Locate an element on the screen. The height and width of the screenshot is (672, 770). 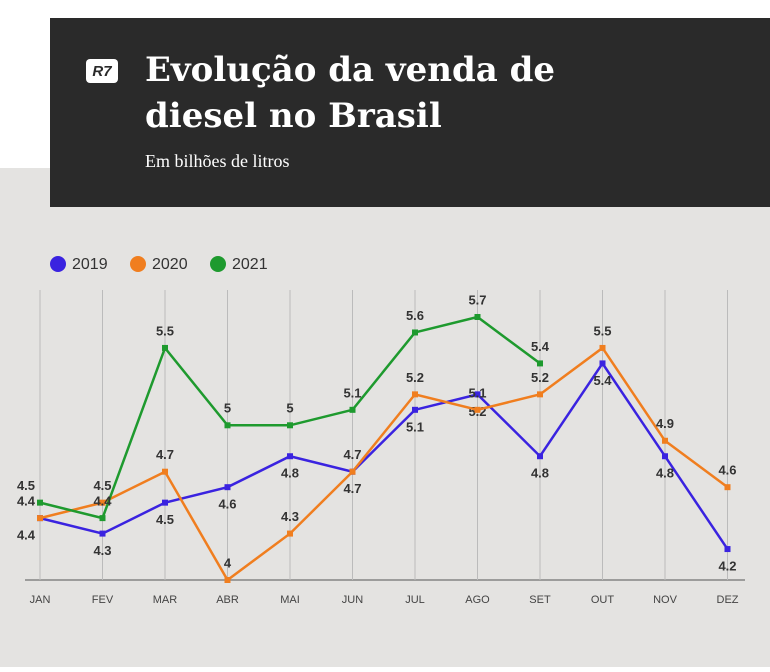
logo-box is located at coordinates (102, 71).